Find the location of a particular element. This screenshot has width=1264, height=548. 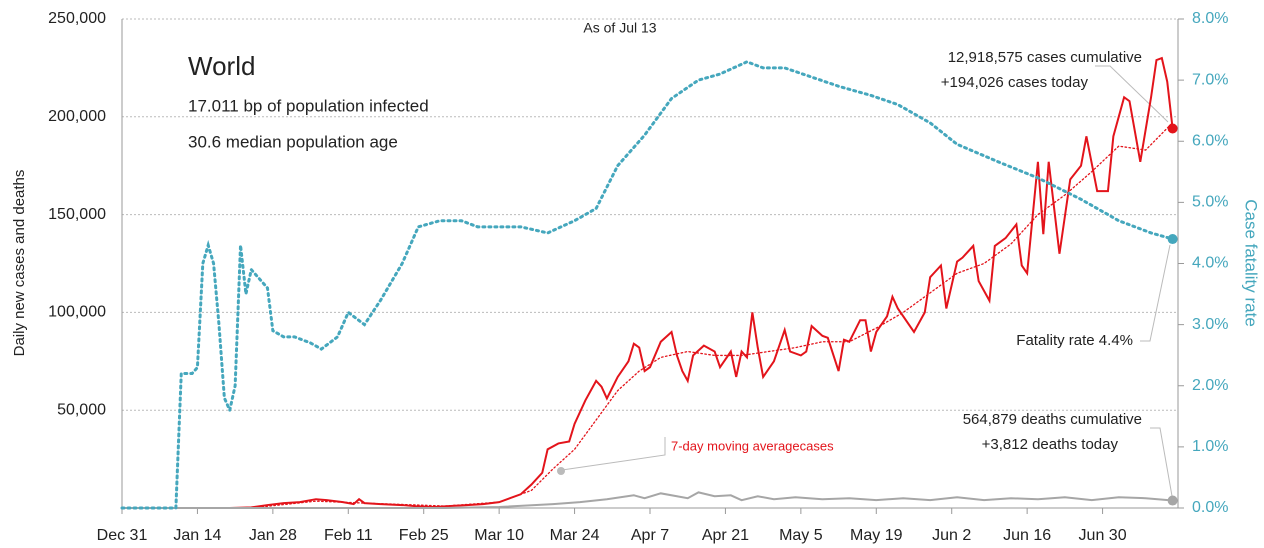

annotation: Fatality rate 4.4% is located at coordinates (1074, 340).